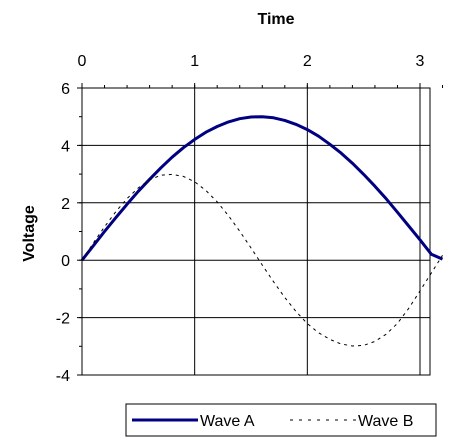 This screenshot has height=443, width=469. Describe the element at coordinates (82, 61) in the screenshot. I see `x-tick-label: 0` at that location.